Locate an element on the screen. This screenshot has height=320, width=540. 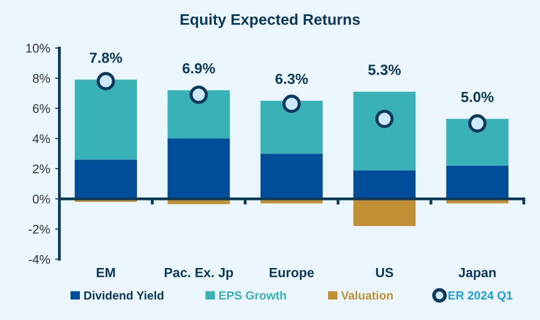
data-label: 5.3% is located at coordinates (384, 69).